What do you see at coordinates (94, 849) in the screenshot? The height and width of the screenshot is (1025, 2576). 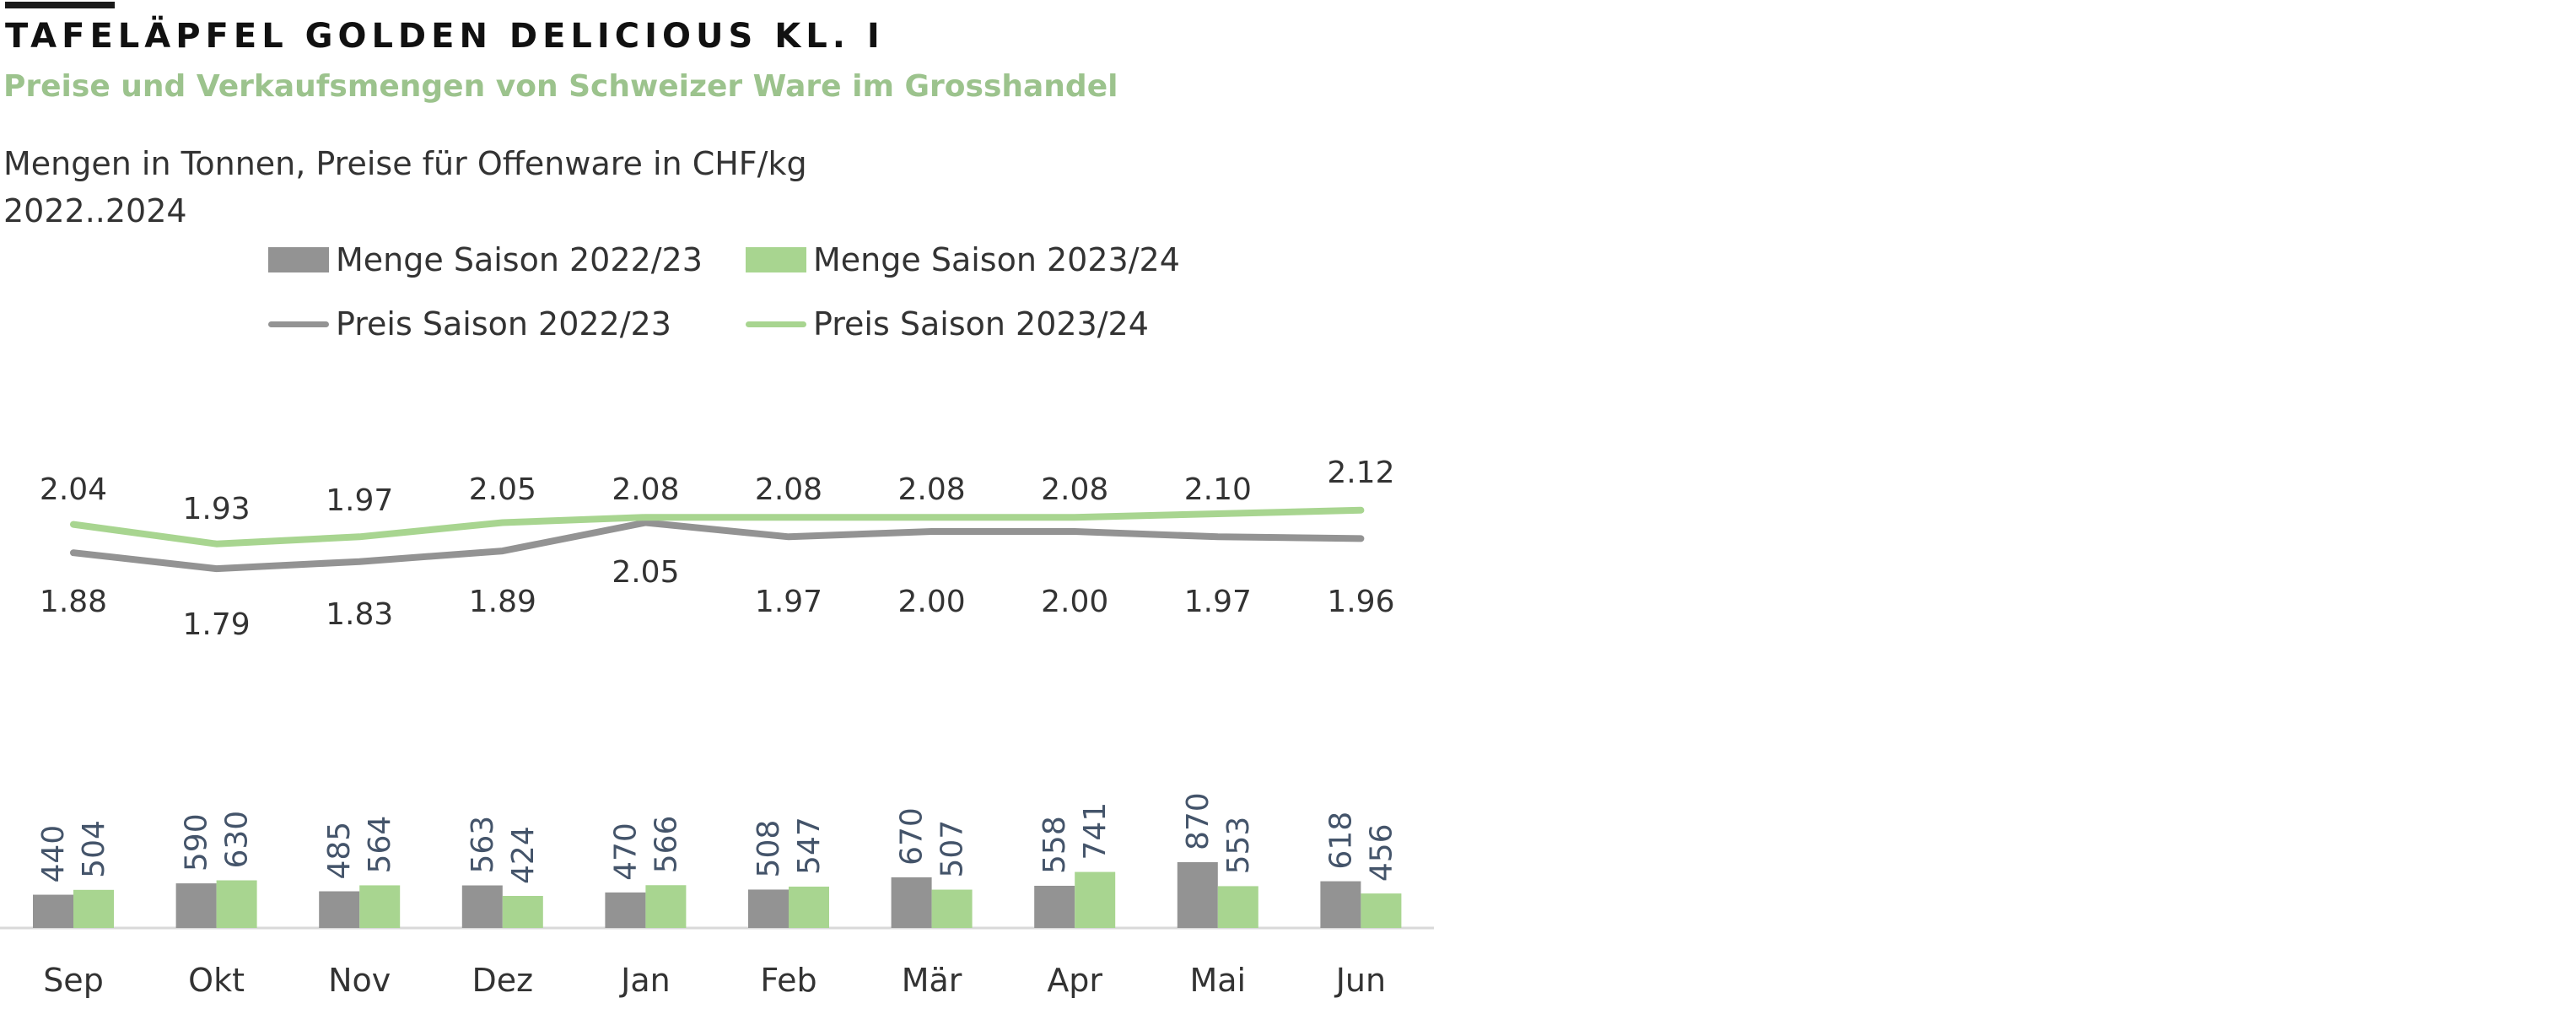 I see `bar-value-label: 504` at bounding box center [94, 849].